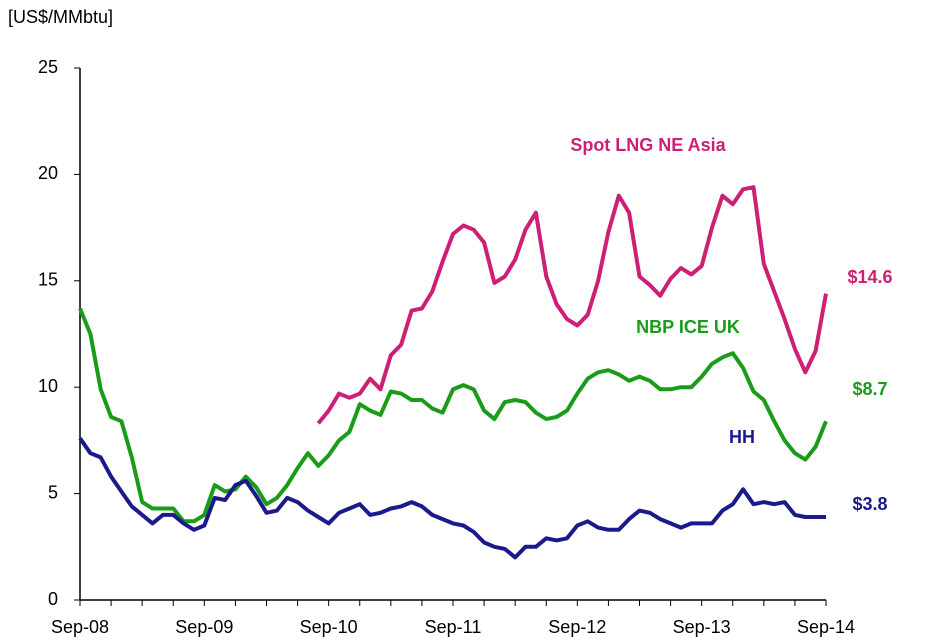  Describe the element at coordinates (702, 627) in the screenshot. I see `x-tick-label: Sep-13` at that location.